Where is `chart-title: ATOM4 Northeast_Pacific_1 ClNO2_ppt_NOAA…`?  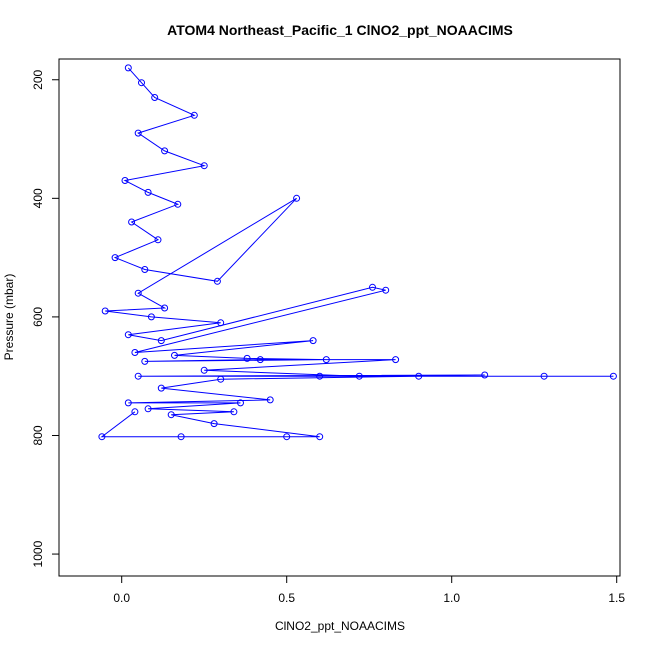
chart-title: ATOM4 Northeast_Pacific_1 ClNO2_ppt_NOAA… is located at coordinates (340, 30).